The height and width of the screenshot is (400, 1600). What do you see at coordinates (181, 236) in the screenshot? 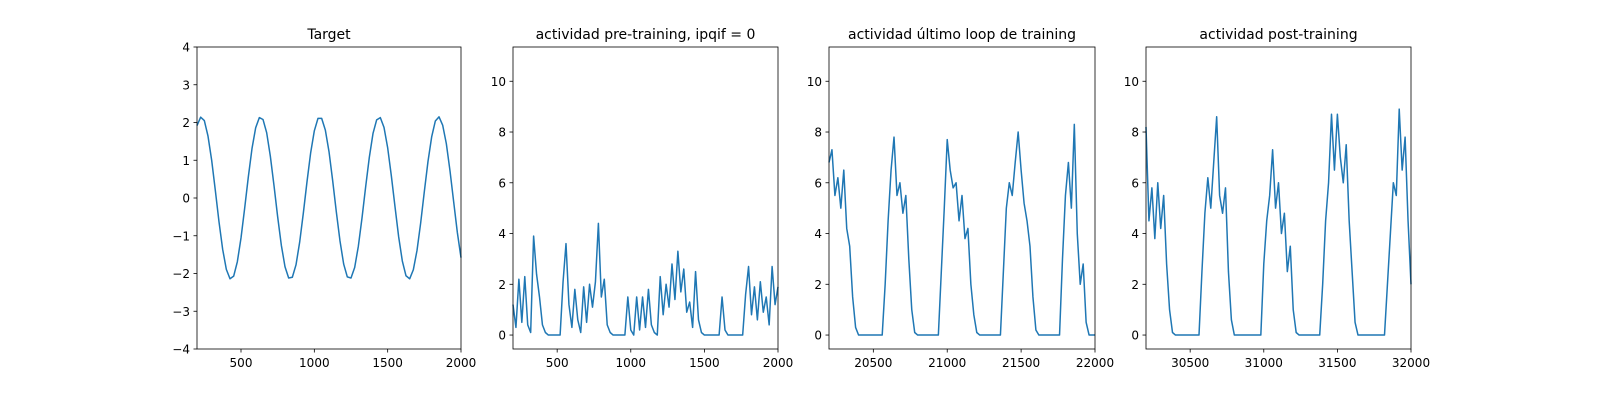
I see `y-tick-label: −1` at bounding box center [181, 236].